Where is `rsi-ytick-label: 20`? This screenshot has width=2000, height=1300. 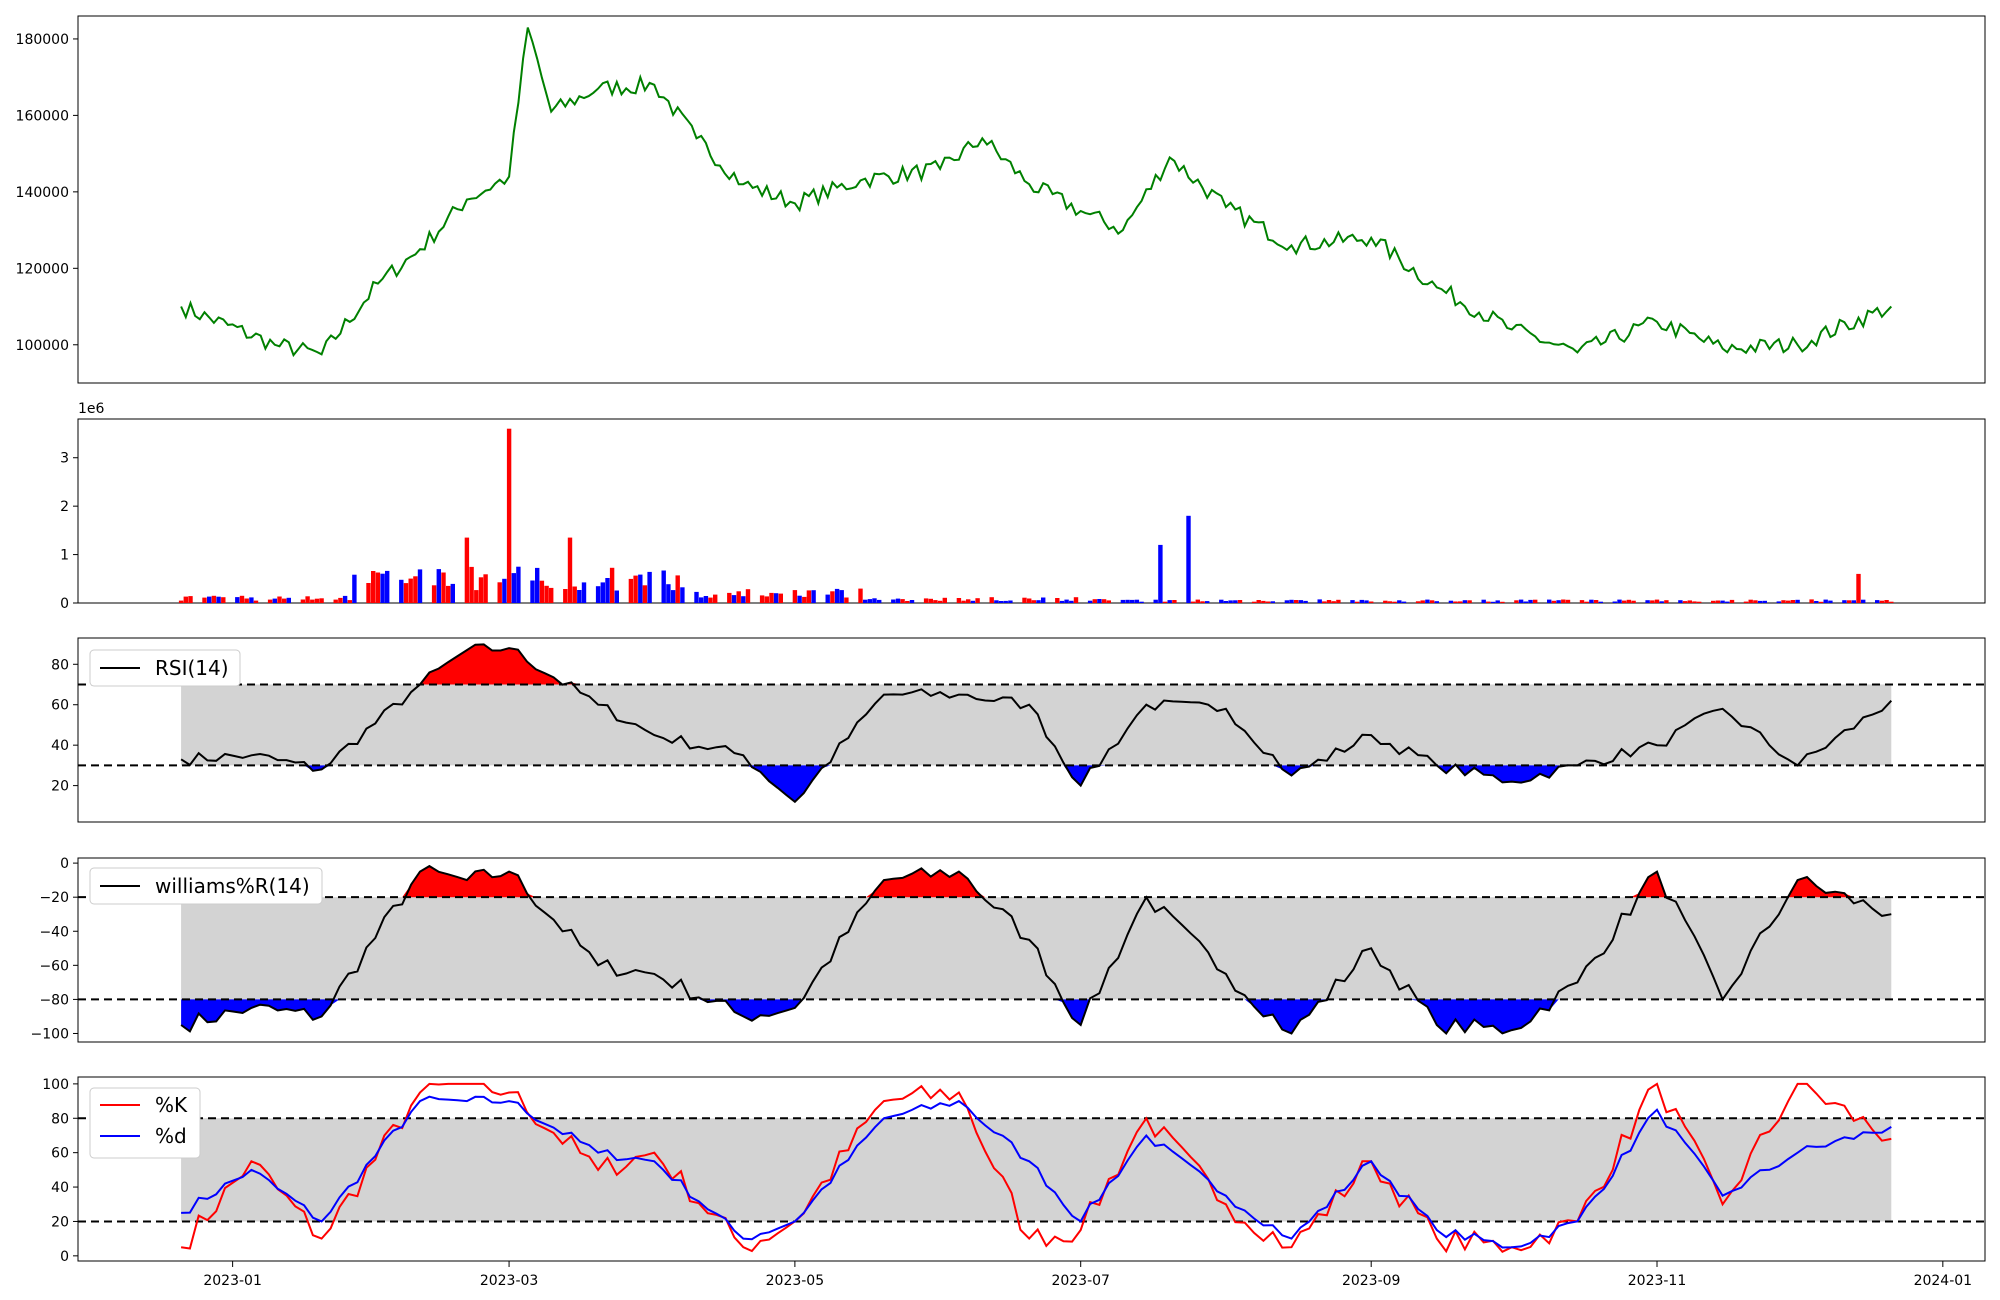 rsi-ytick-label: 20 is located at coordinates (60, 787).